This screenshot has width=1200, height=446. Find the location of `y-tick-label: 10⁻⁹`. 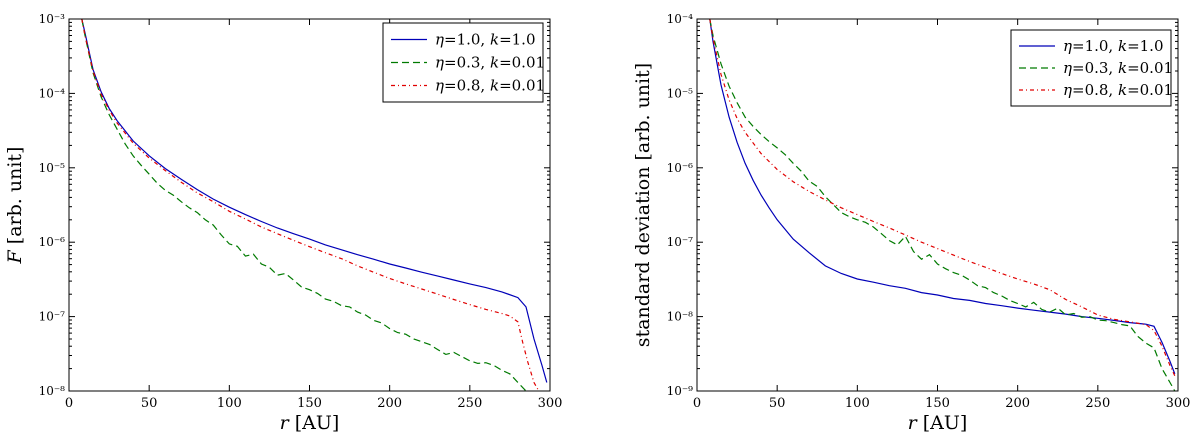

y-tick-label: 10⁻⁹ is located at coordinates (680, 391).